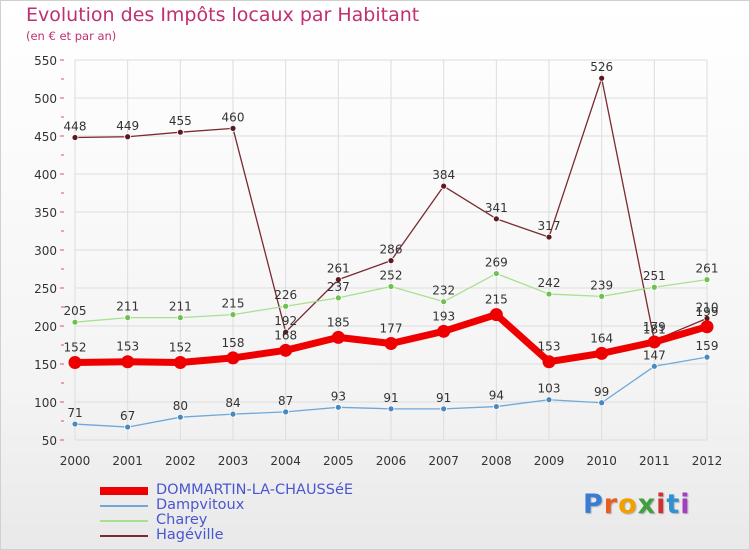  I want to click on x-tick-label: 2001, so click(127, 461).